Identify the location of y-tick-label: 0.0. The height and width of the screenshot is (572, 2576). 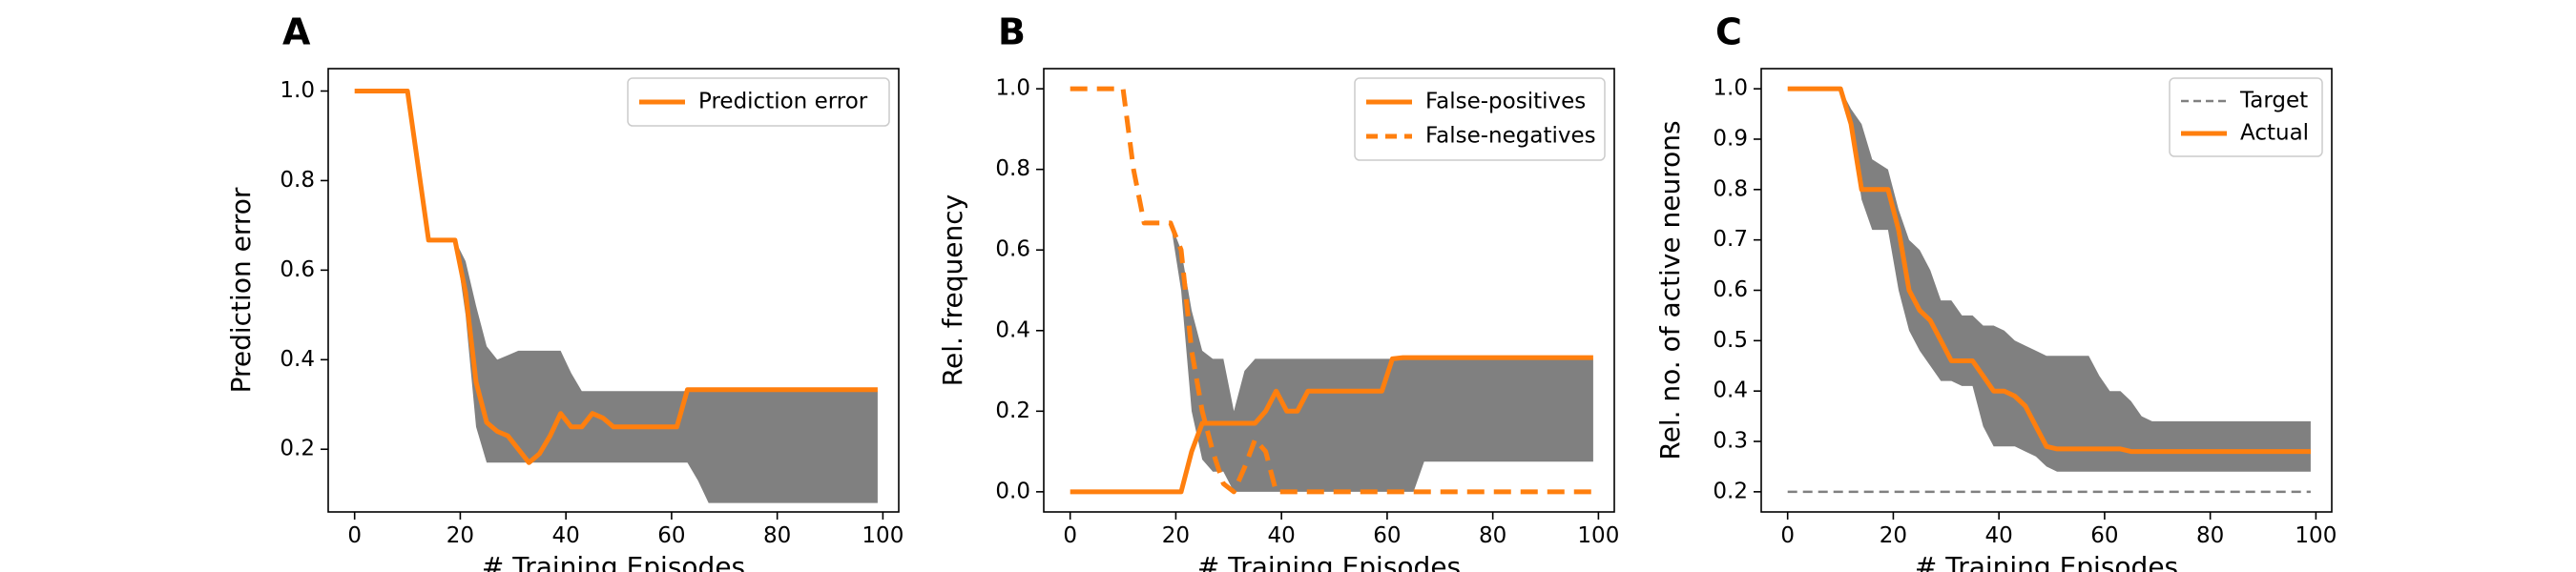
(1012, 491).